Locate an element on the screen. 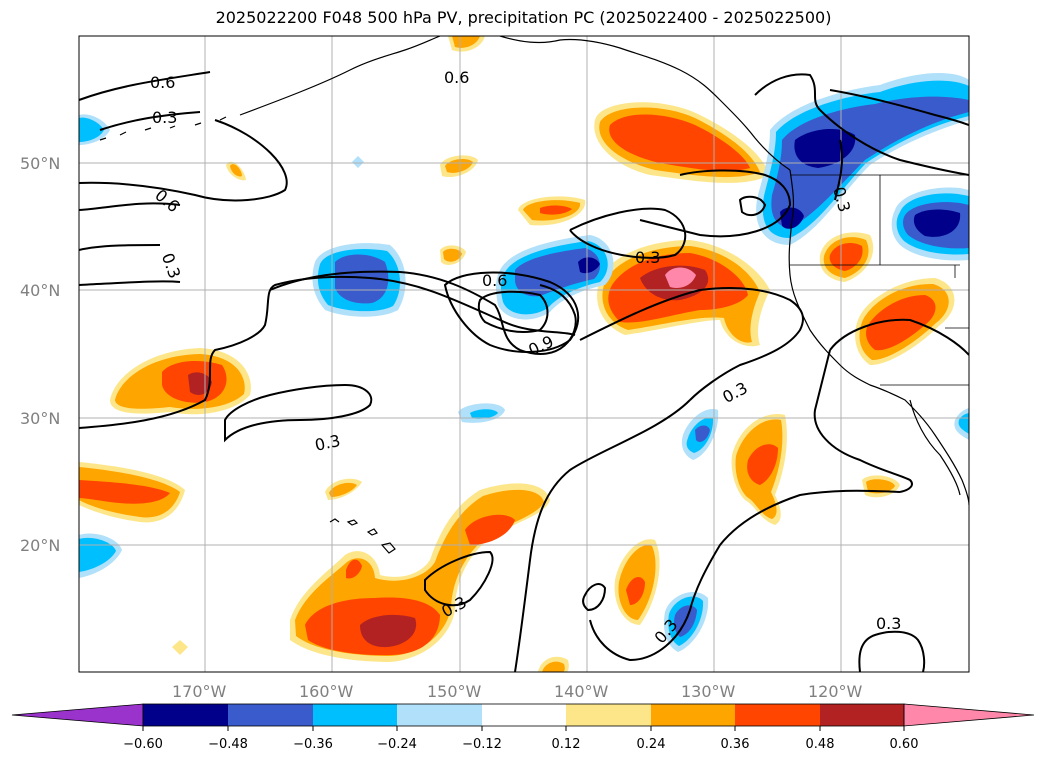 Image resolution: width=1047 pixels, height=765 pixels. lon-label-120w: 120°W is located at coordinates (835, 691).